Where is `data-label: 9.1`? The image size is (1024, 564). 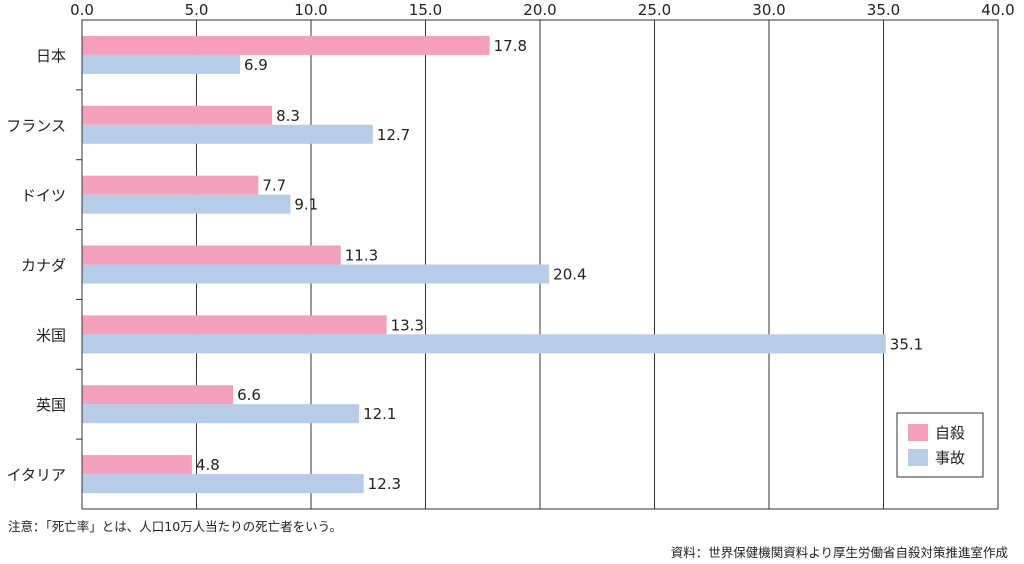 data-label: 9.1 is located at coordinates (306, 205).